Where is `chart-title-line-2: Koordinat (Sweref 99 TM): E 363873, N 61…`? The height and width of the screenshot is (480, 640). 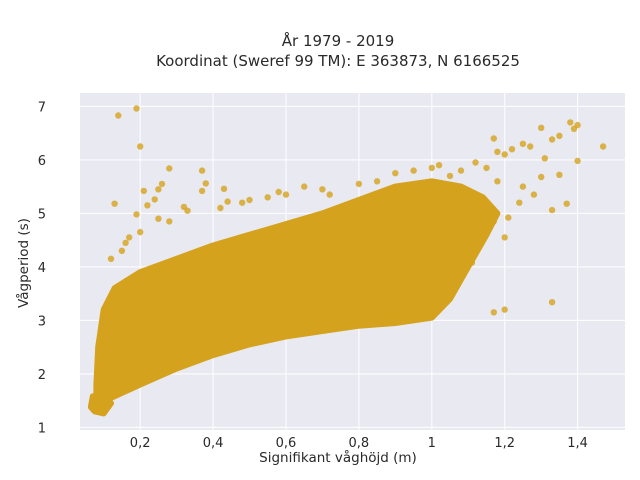
chart-title-line-2: Koordinat (Sweref 99 TM): E 363873, N 61… is located at coordinates (338, 61).